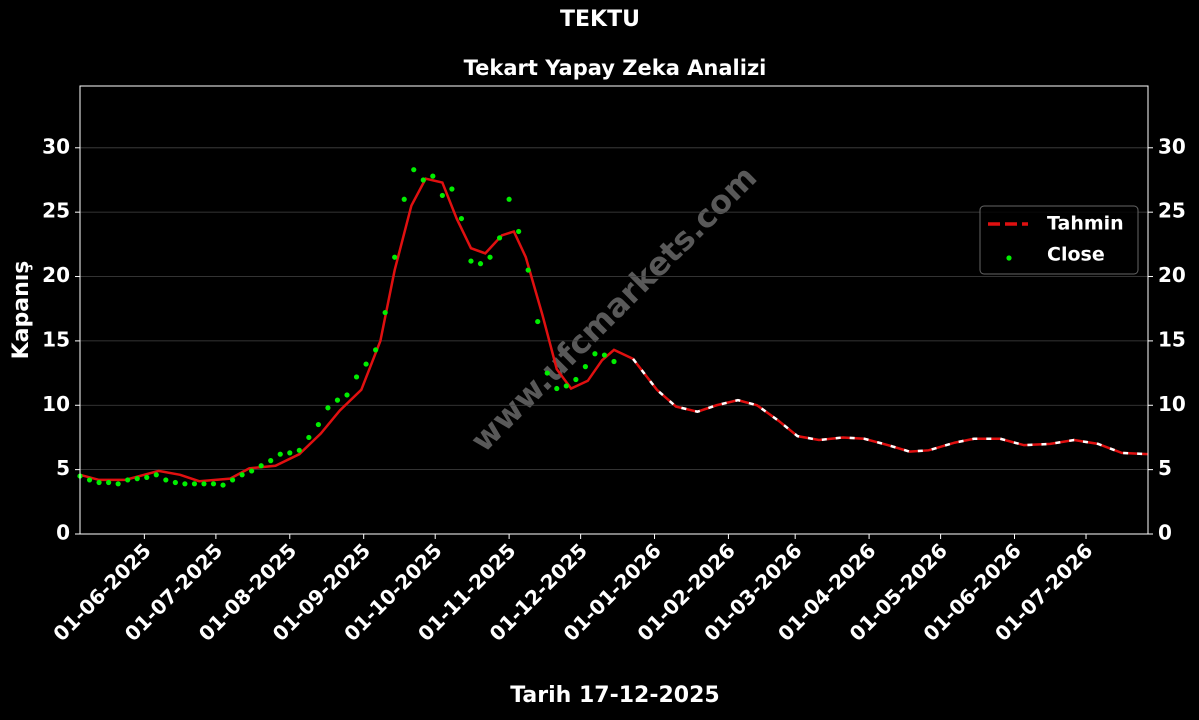 The height and width of the screenshot is (720, 1199). What do you see at coordinates (1172, 211) in the screenshot?
I see `y2-tick-label: 25` at bounding box center [1172, 211].